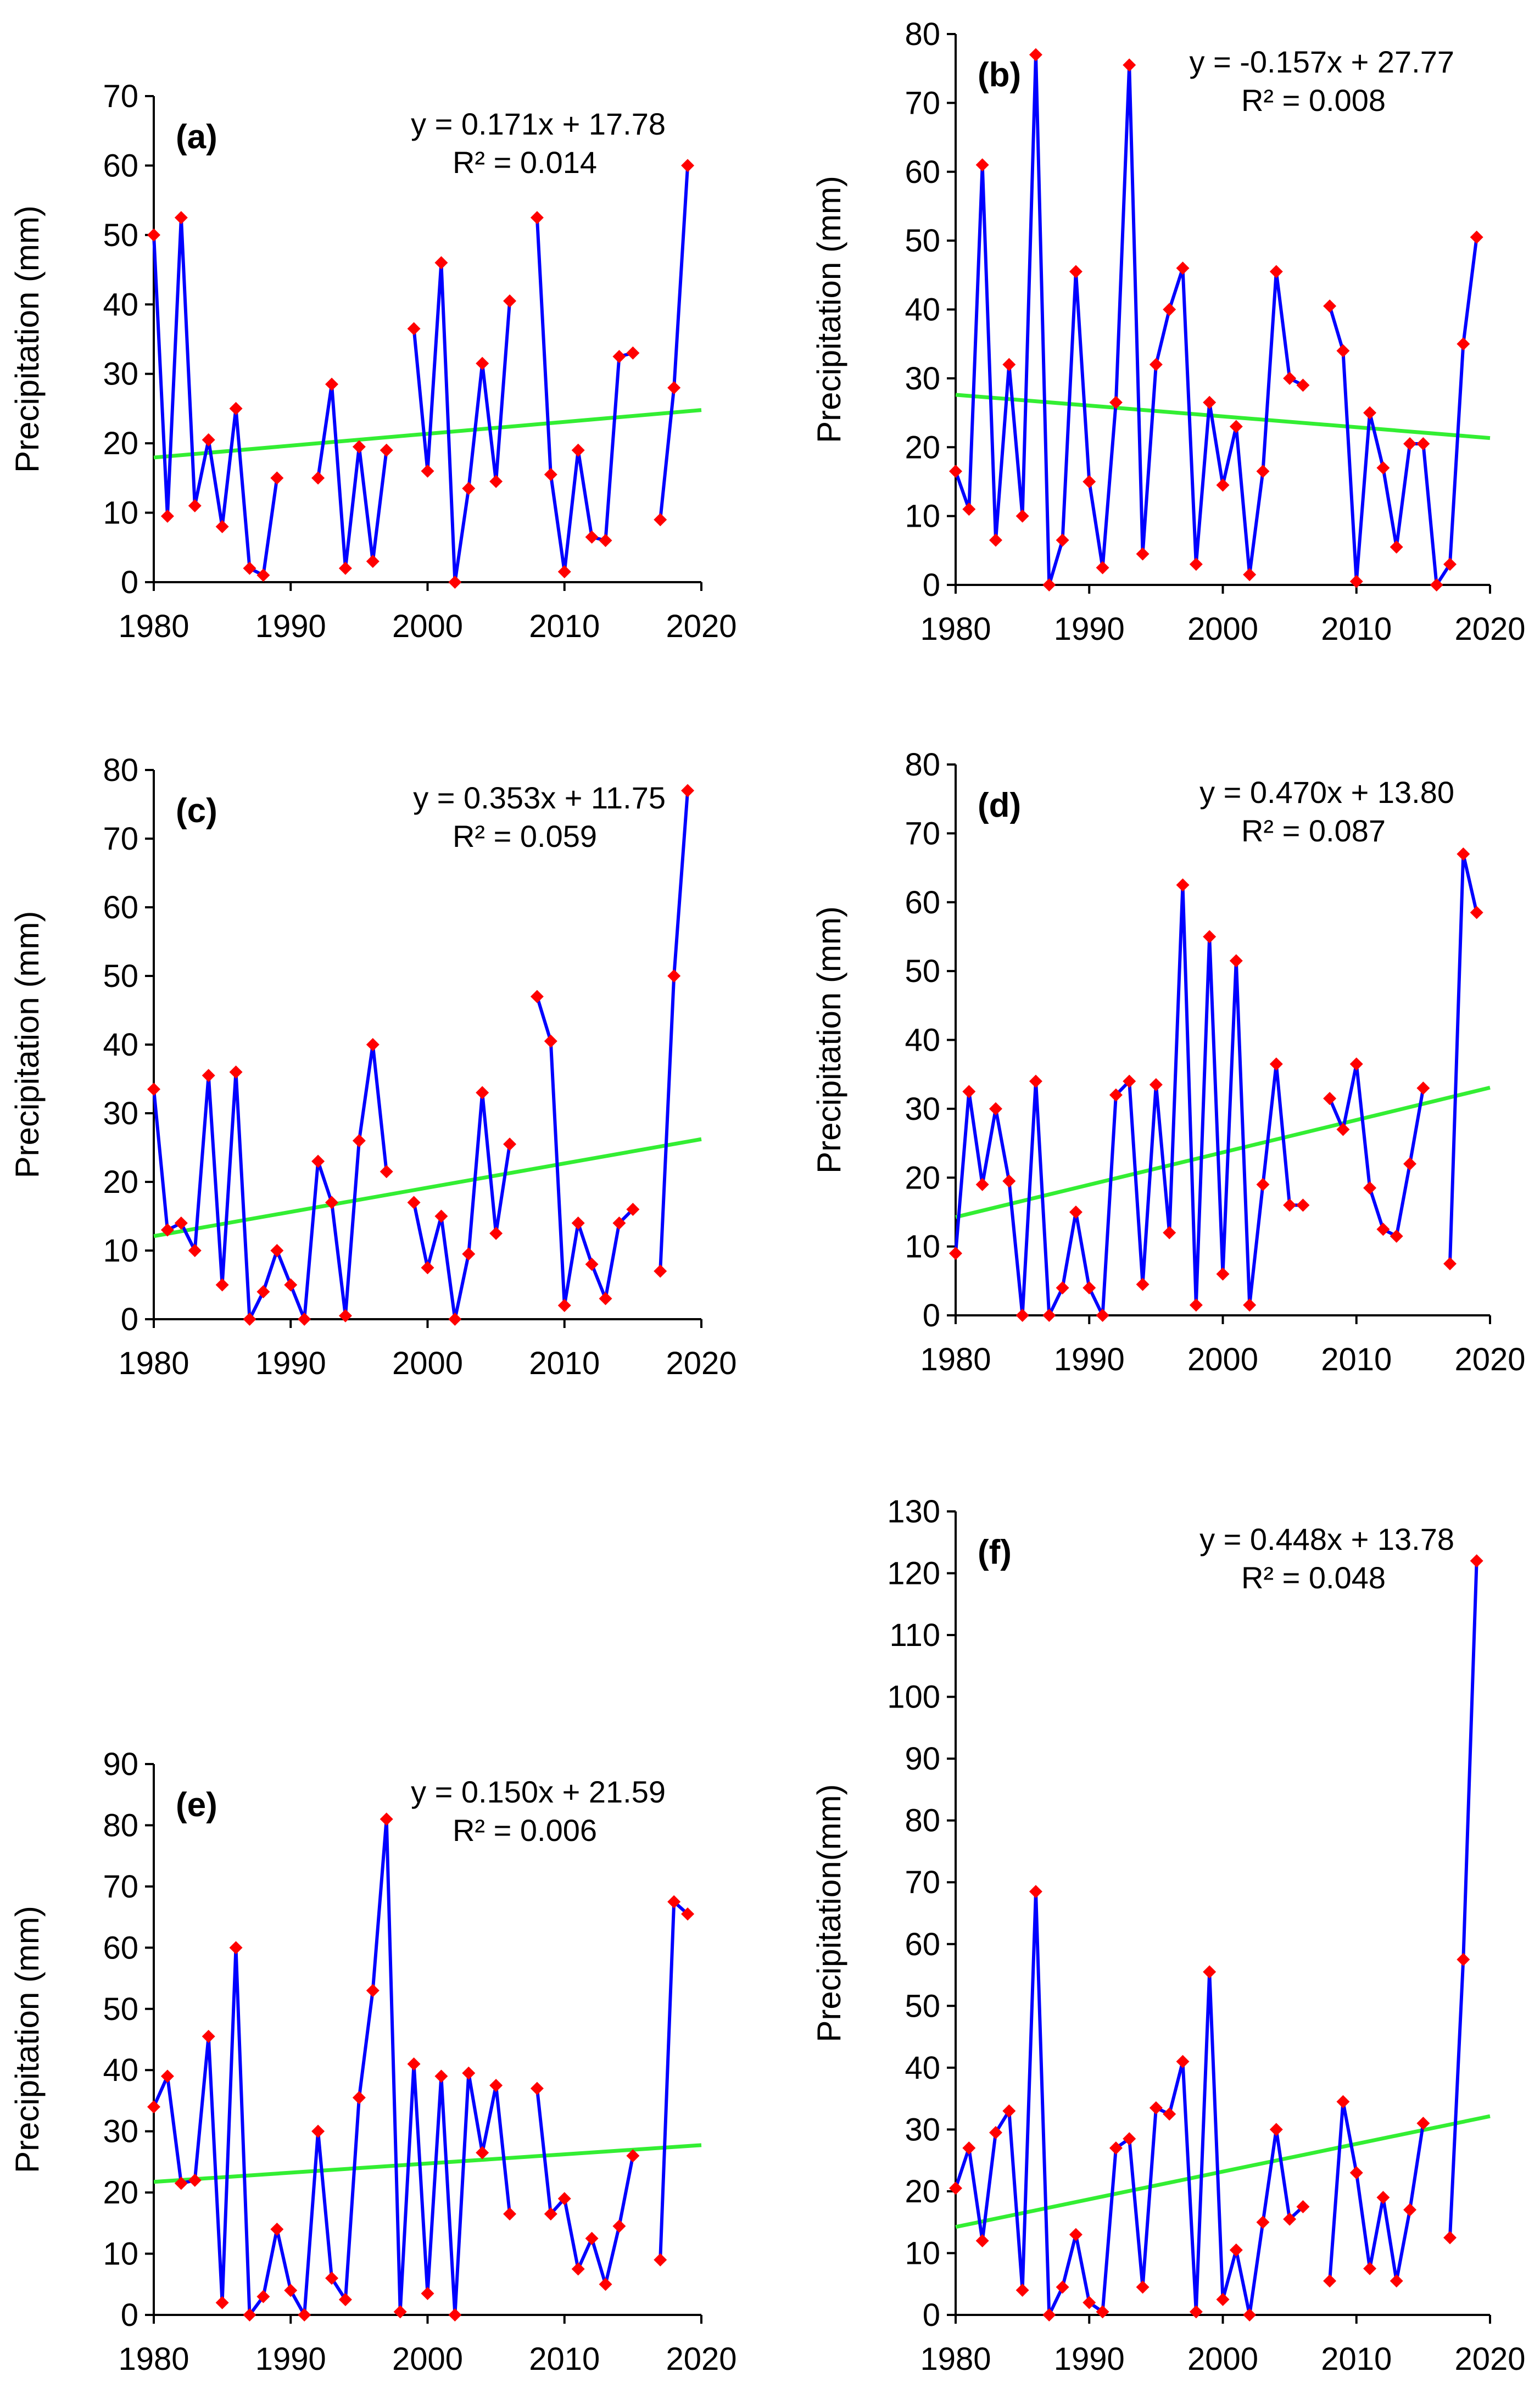 The height and width of the screenshot is (2394, 1540). Describe the element at coordinates (932, 1315) in the screenshot. I see `y-tick-label: 0` at that location.